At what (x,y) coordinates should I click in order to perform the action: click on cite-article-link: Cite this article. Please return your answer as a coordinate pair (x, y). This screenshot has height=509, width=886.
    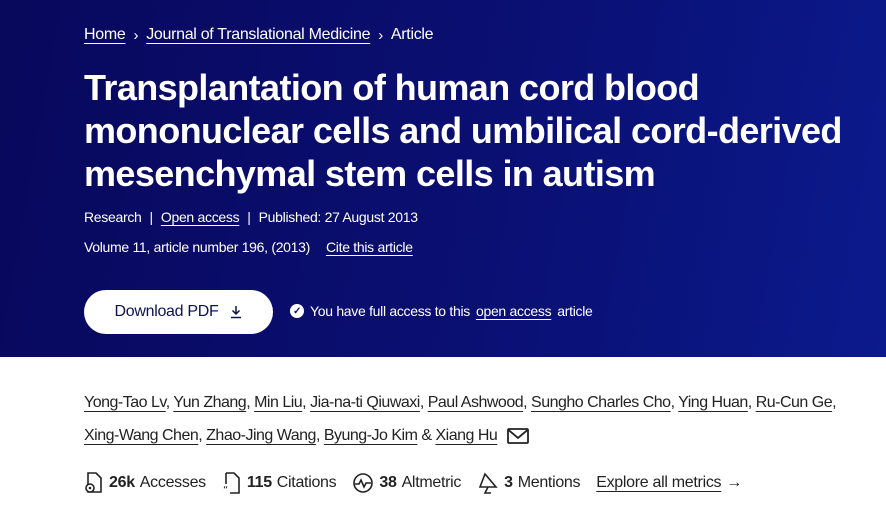
    Looking at the image, I should click on (369, 247).